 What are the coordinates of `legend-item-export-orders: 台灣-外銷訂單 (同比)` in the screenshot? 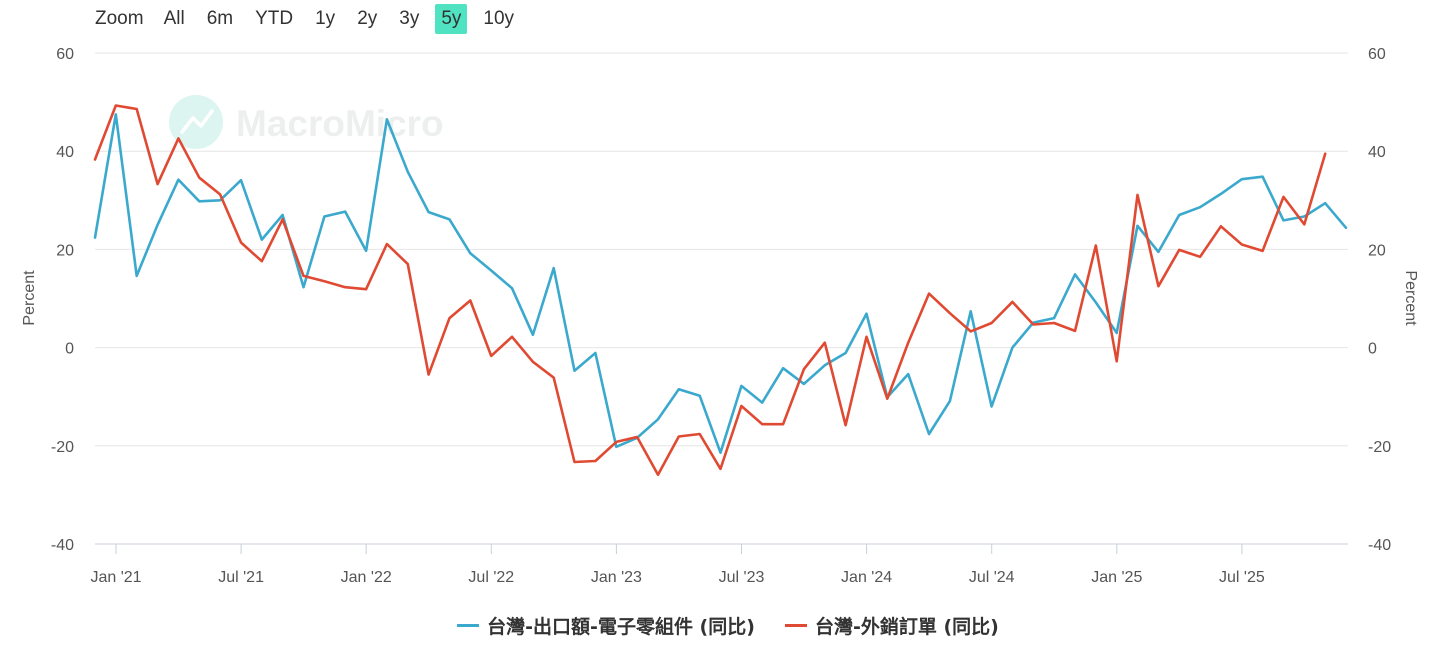 It's located at (891, 625).